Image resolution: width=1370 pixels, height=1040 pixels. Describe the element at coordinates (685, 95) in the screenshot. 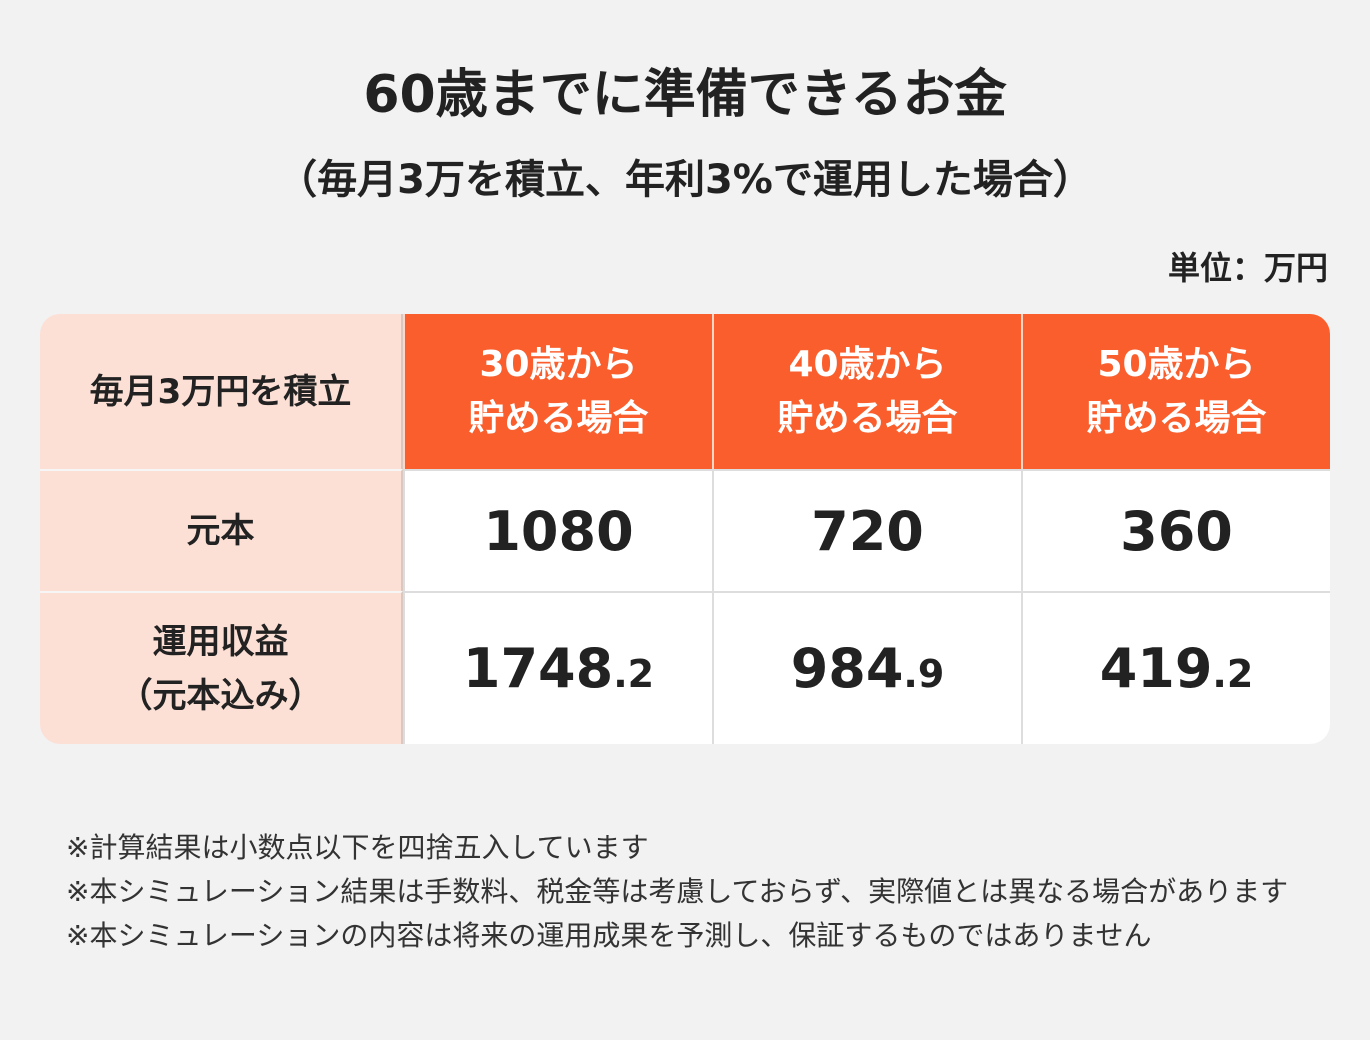

I see `title: 60歳までに準備できるお金` at that location.